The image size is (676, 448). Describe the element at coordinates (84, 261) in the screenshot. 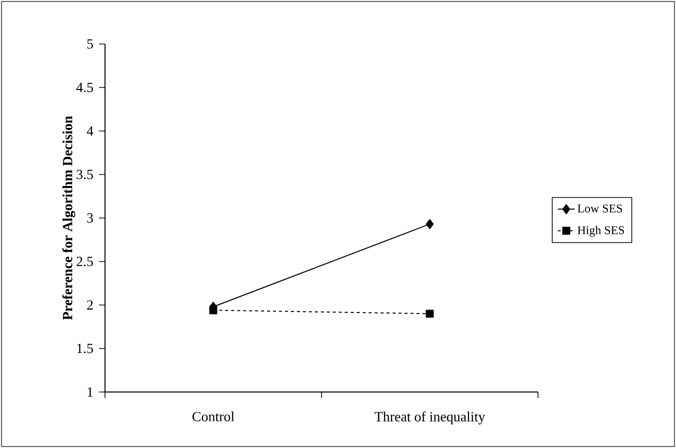

I see `y-tick-label: 2.5` at that location.